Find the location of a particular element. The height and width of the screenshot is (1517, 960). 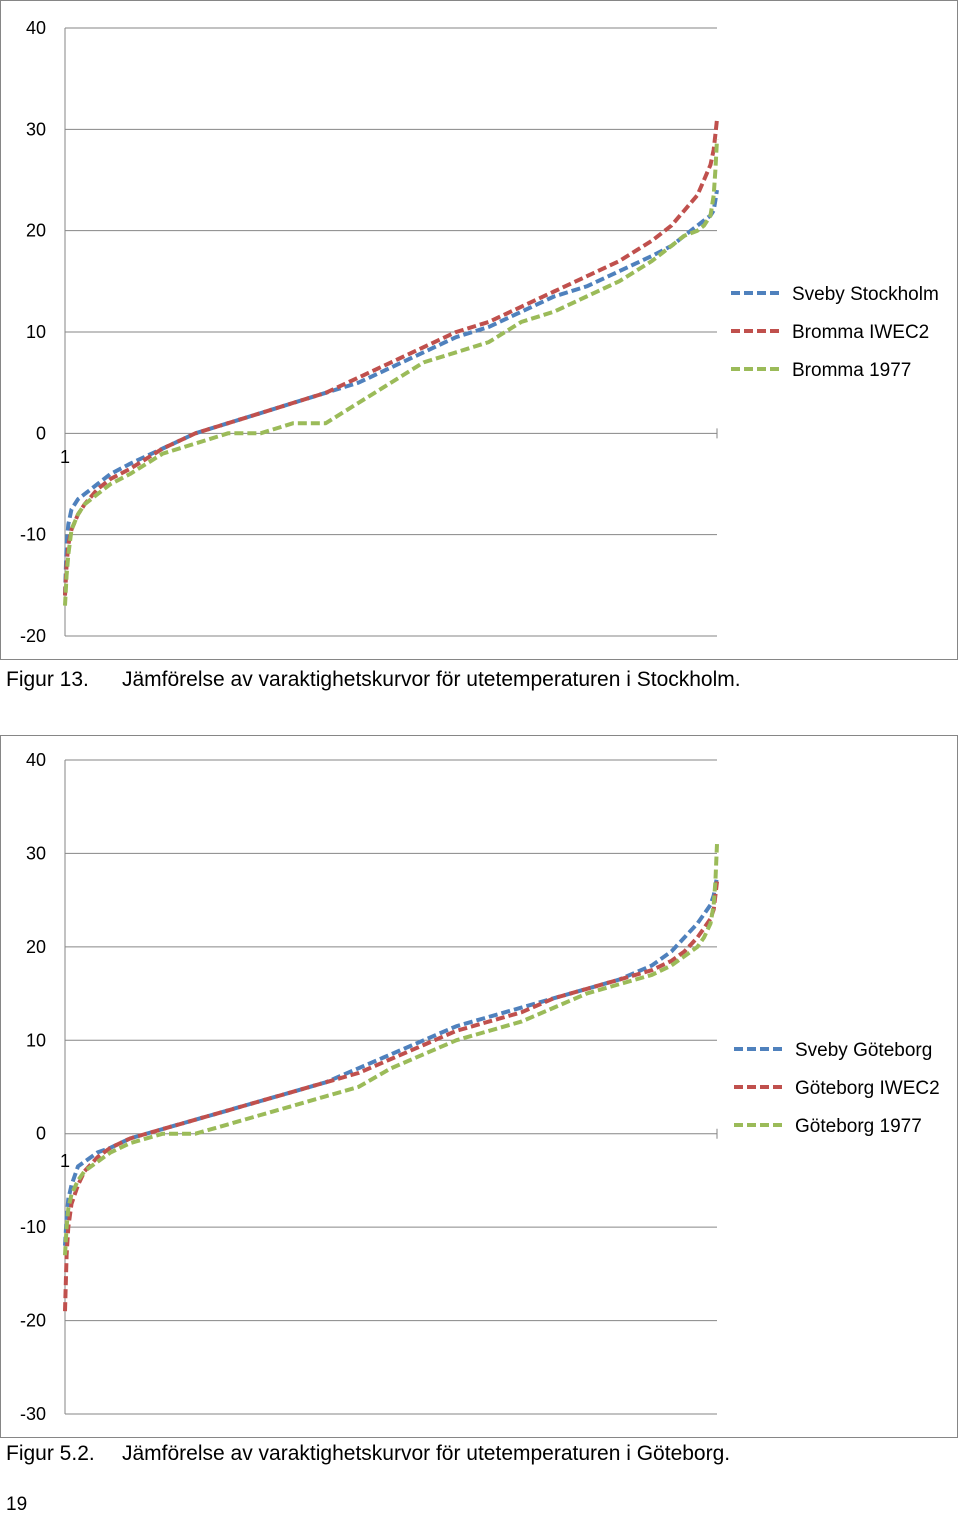

figure-label: Figur 5.2. is located at coordinates (50, 1453).